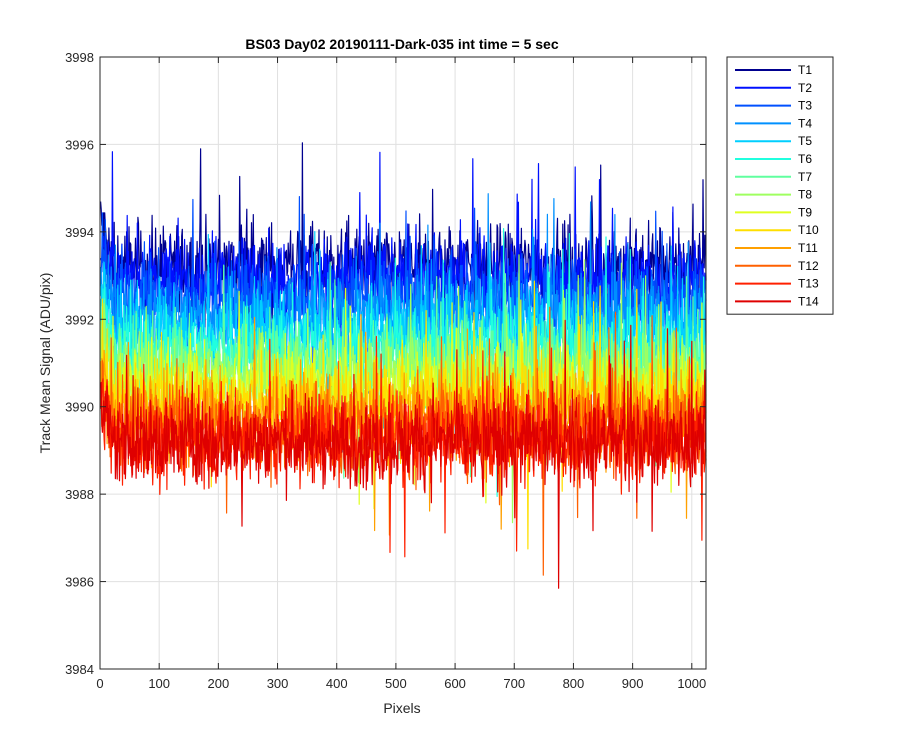 This screenshot has height=755, width=900. I want to click on y-tick-label: 3990, so click(79, 407).